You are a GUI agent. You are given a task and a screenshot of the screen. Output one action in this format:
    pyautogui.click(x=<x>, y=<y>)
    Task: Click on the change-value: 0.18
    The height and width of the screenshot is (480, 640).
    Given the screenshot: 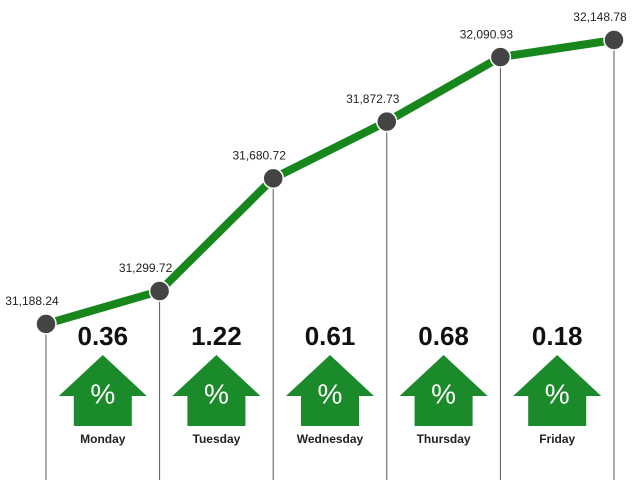 What is the action you would take?
    pyautogui.click(x=557, y=336)
    